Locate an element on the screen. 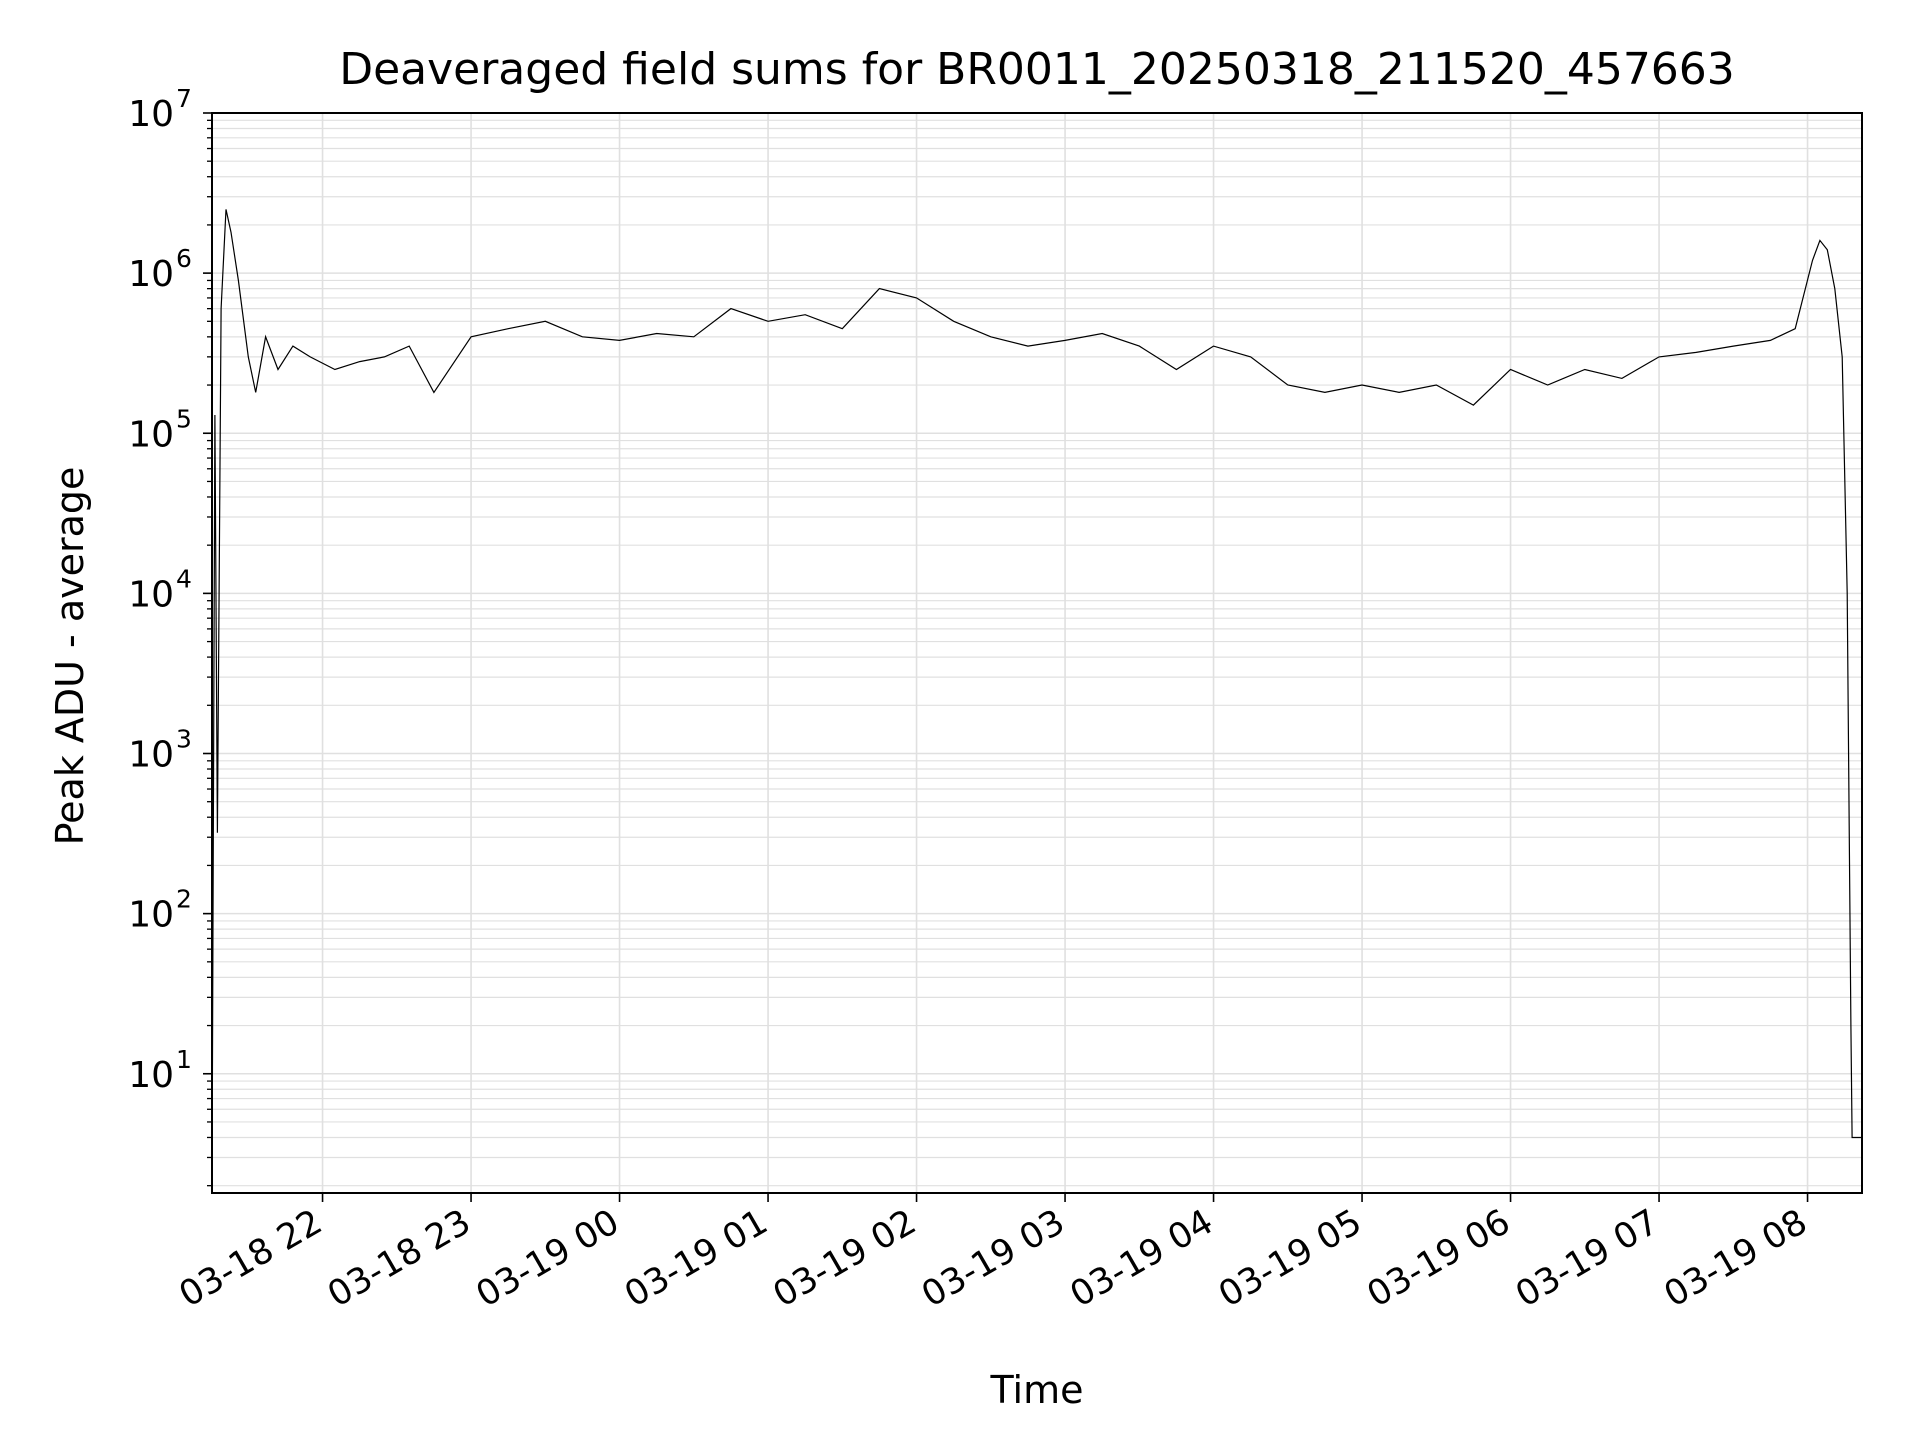 This screenshot has height=1440, width=1920. y-tick-label: 10 7 is located at coordinates (160, 109).